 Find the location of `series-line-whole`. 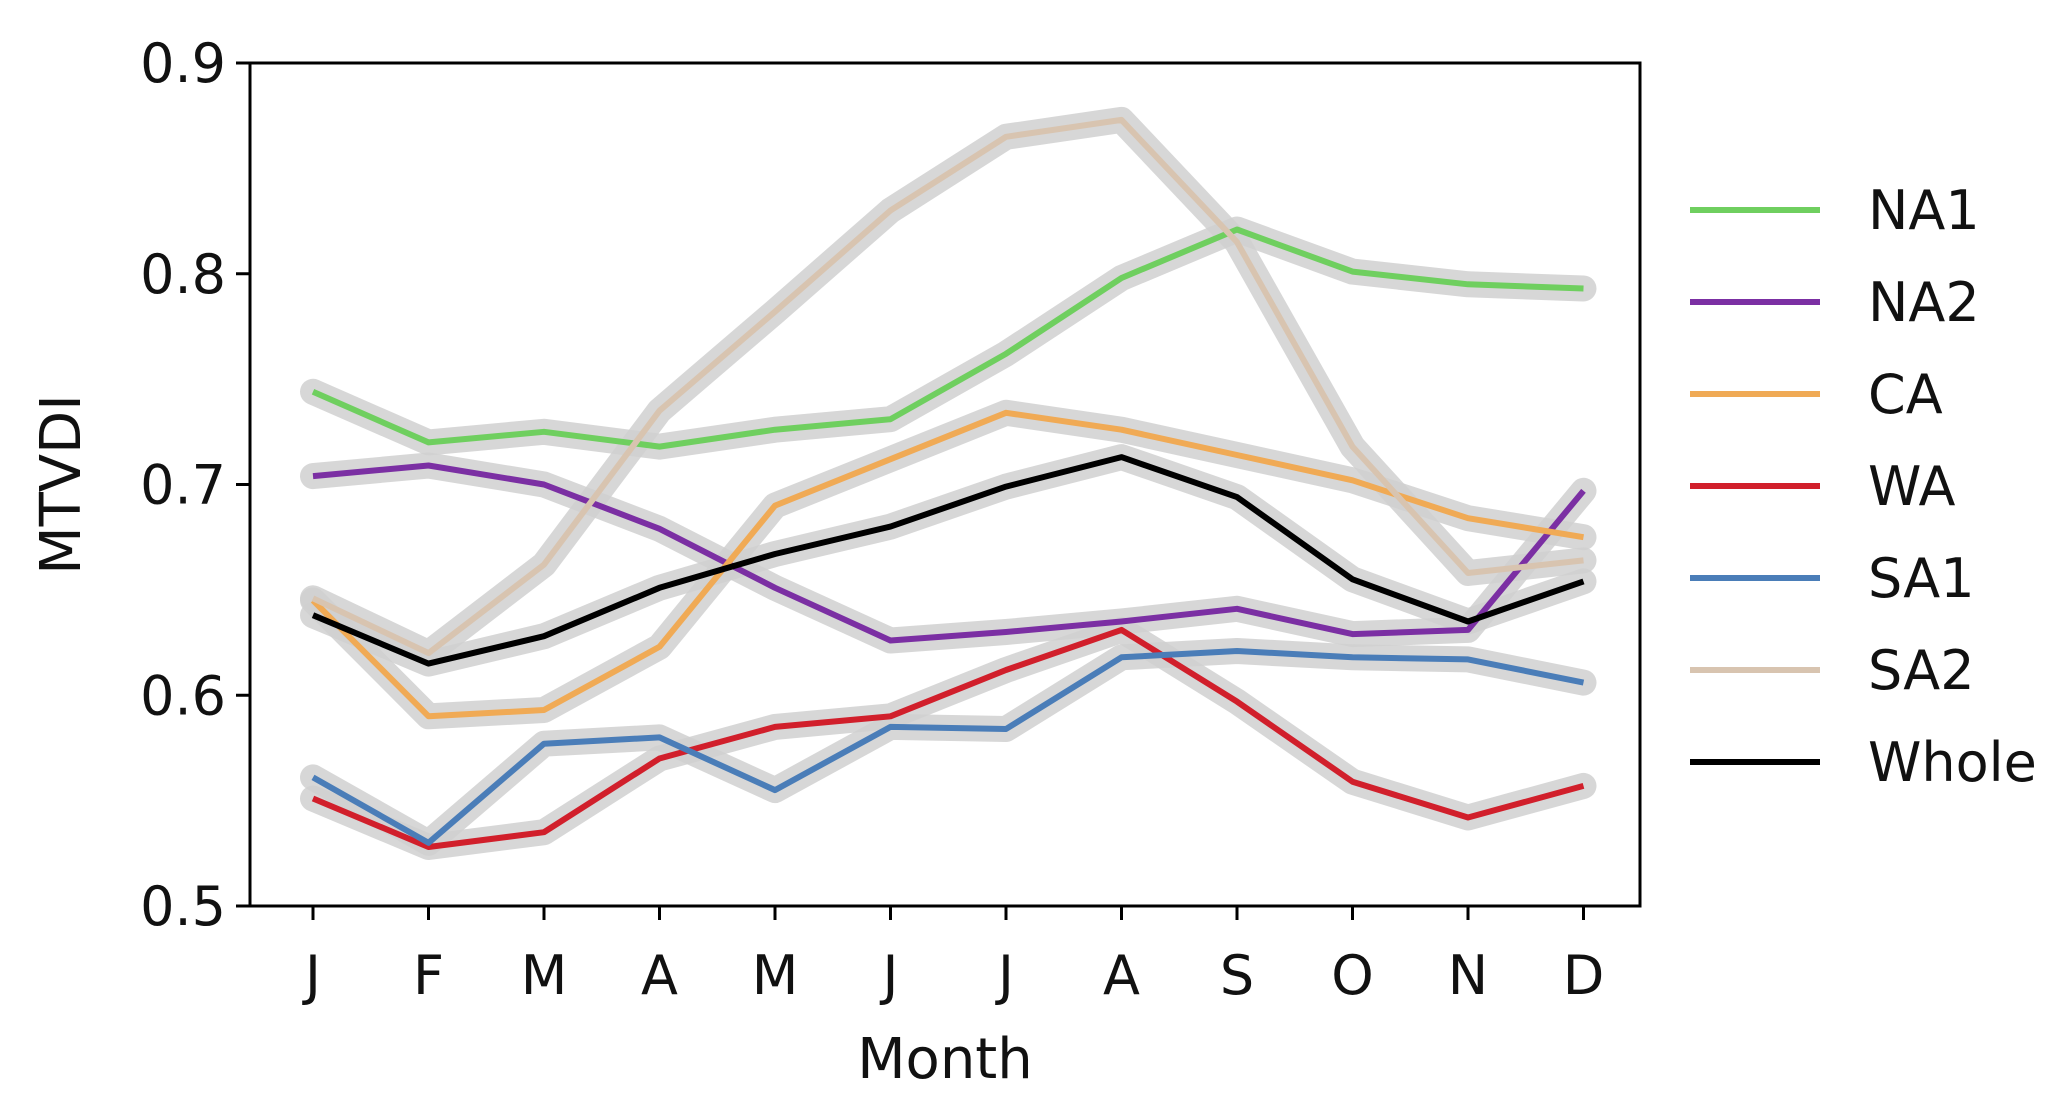

series-line-whole is located at coordinates (948, 560).